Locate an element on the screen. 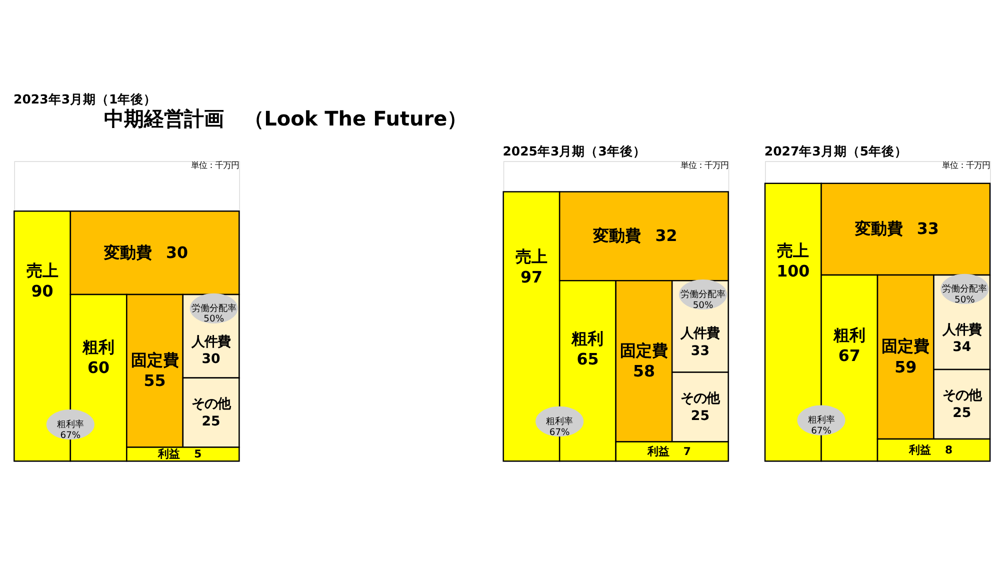 The height and width of the screenshot is (563, 1000). data-label: 7 is located at coordinates (687, 451).